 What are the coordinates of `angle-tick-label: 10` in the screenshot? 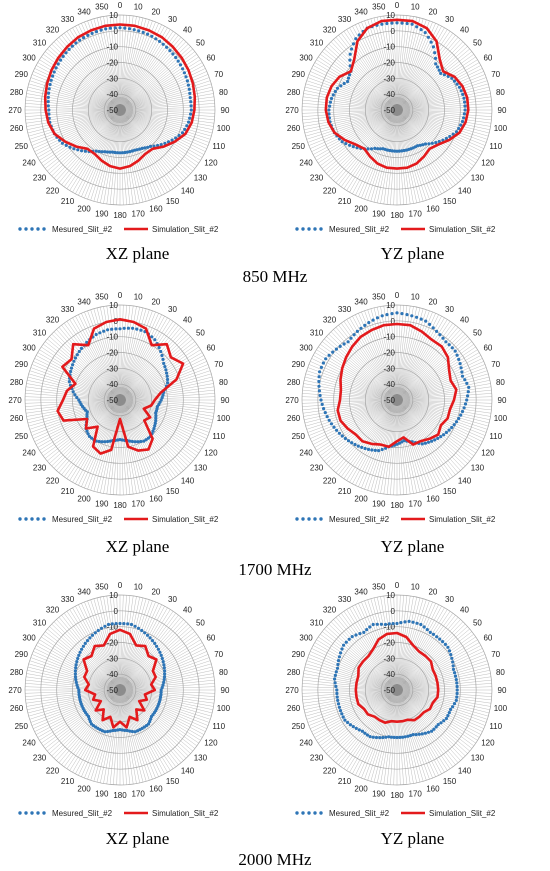 It's located at (415, 297).